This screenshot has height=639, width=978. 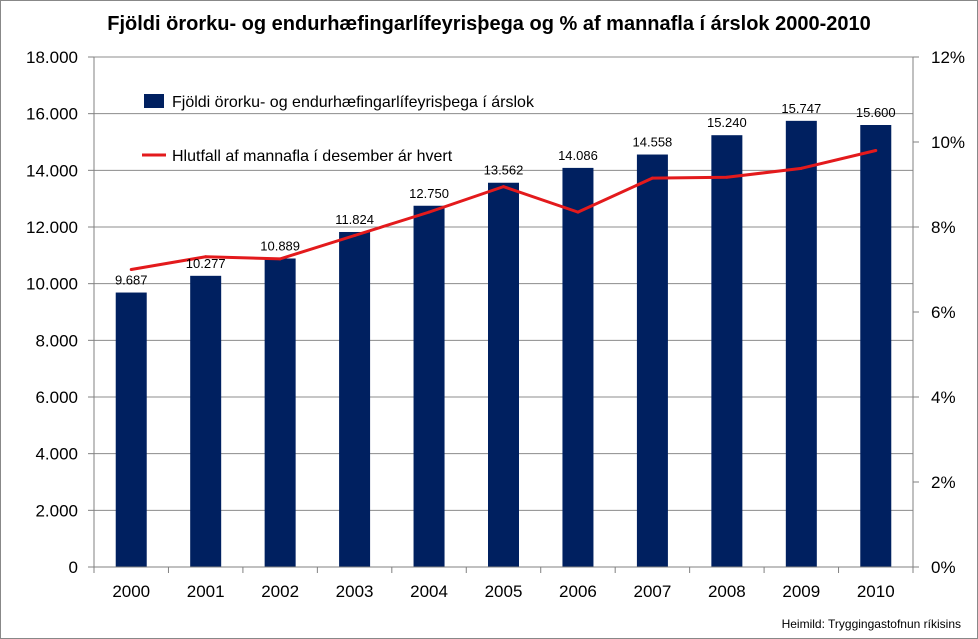 What do you see at coordinates (801, 591) in the screenshot?
I see `x-tick-label: 2009` at bounding box center [801, 591].